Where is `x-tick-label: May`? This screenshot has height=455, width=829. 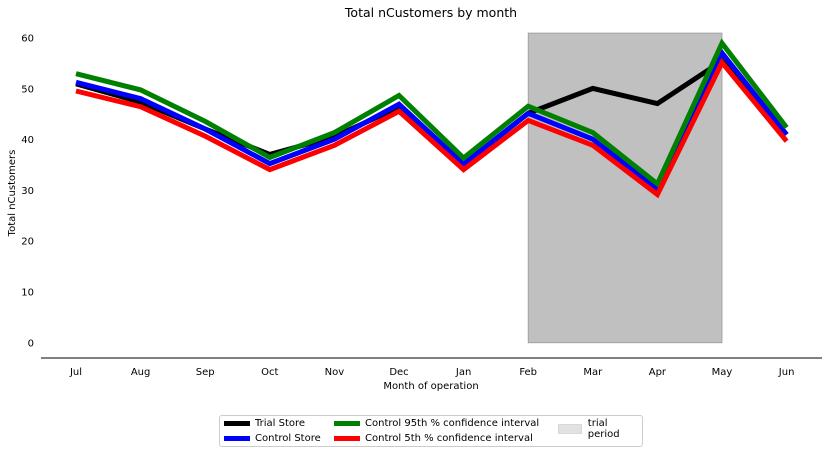 x-tick-label: May is located at coordinates (722, 372).